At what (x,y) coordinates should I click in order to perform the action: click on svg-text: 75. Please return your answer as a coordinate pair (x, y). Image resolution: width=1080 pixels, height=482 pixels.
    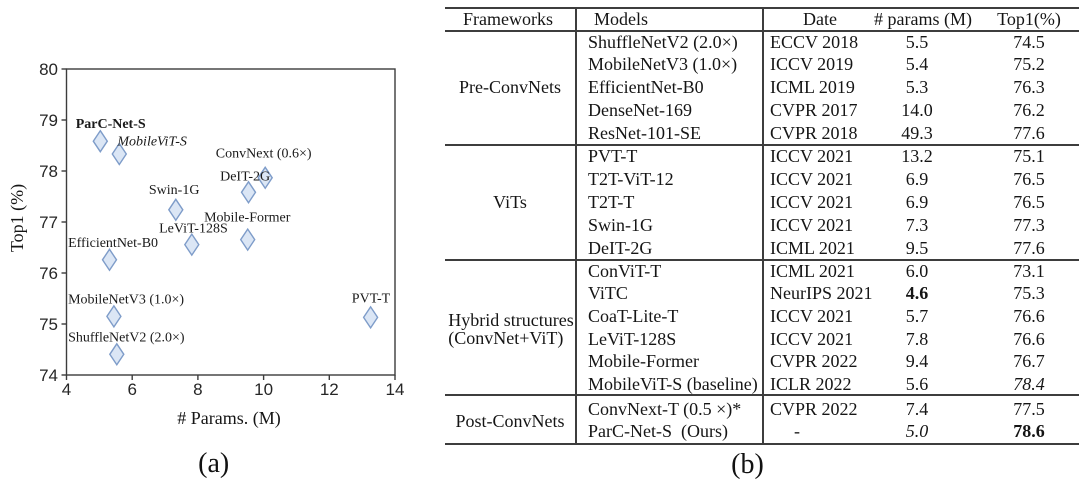
    Looking at the image, I should click on (48, 324).